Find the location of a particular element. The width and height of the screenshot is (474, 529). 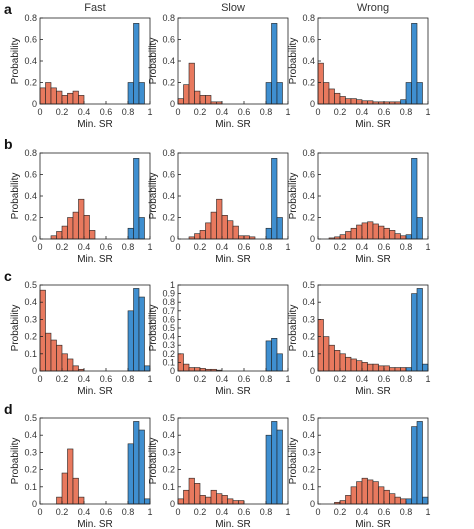

panel-b-fast-y-tick-label: 0.4 is located at coordinates (30, 196).